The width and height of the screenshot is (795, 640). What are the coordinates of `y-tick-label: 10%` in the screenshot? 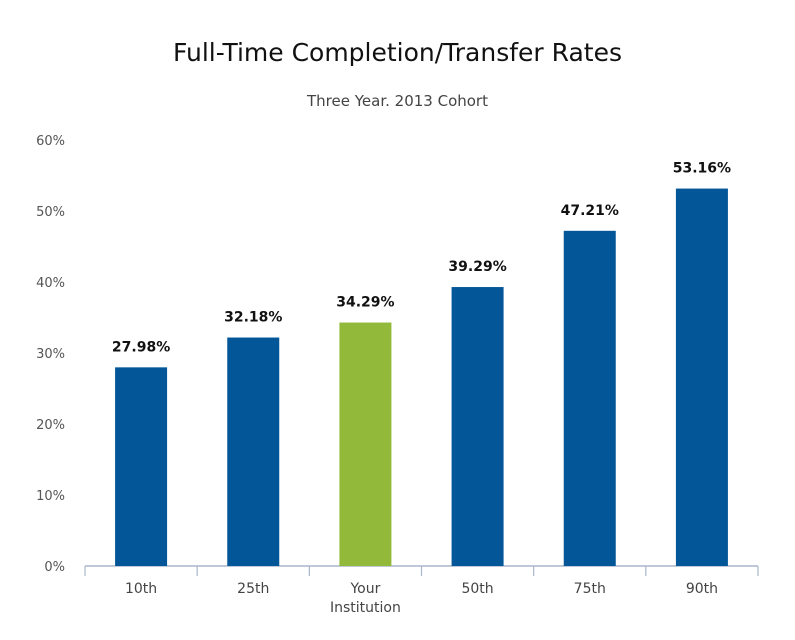 It's located at (50, 496).